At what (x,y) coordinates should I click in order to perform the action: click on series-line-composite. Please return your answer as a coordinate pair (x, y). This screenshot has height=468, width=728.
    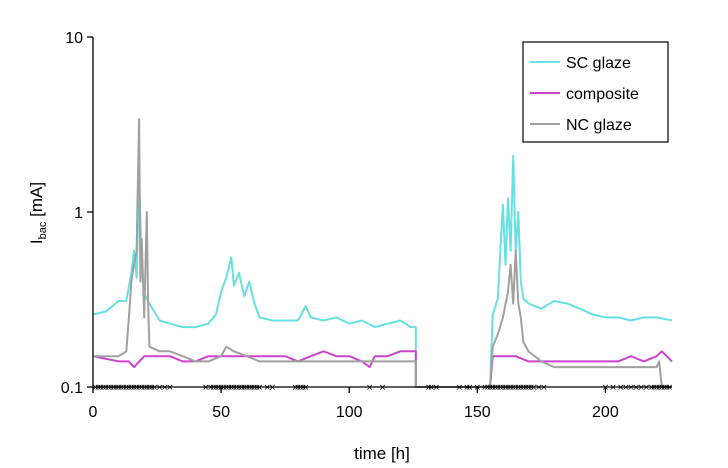
    Looking at the image, I should click on (382, 369).